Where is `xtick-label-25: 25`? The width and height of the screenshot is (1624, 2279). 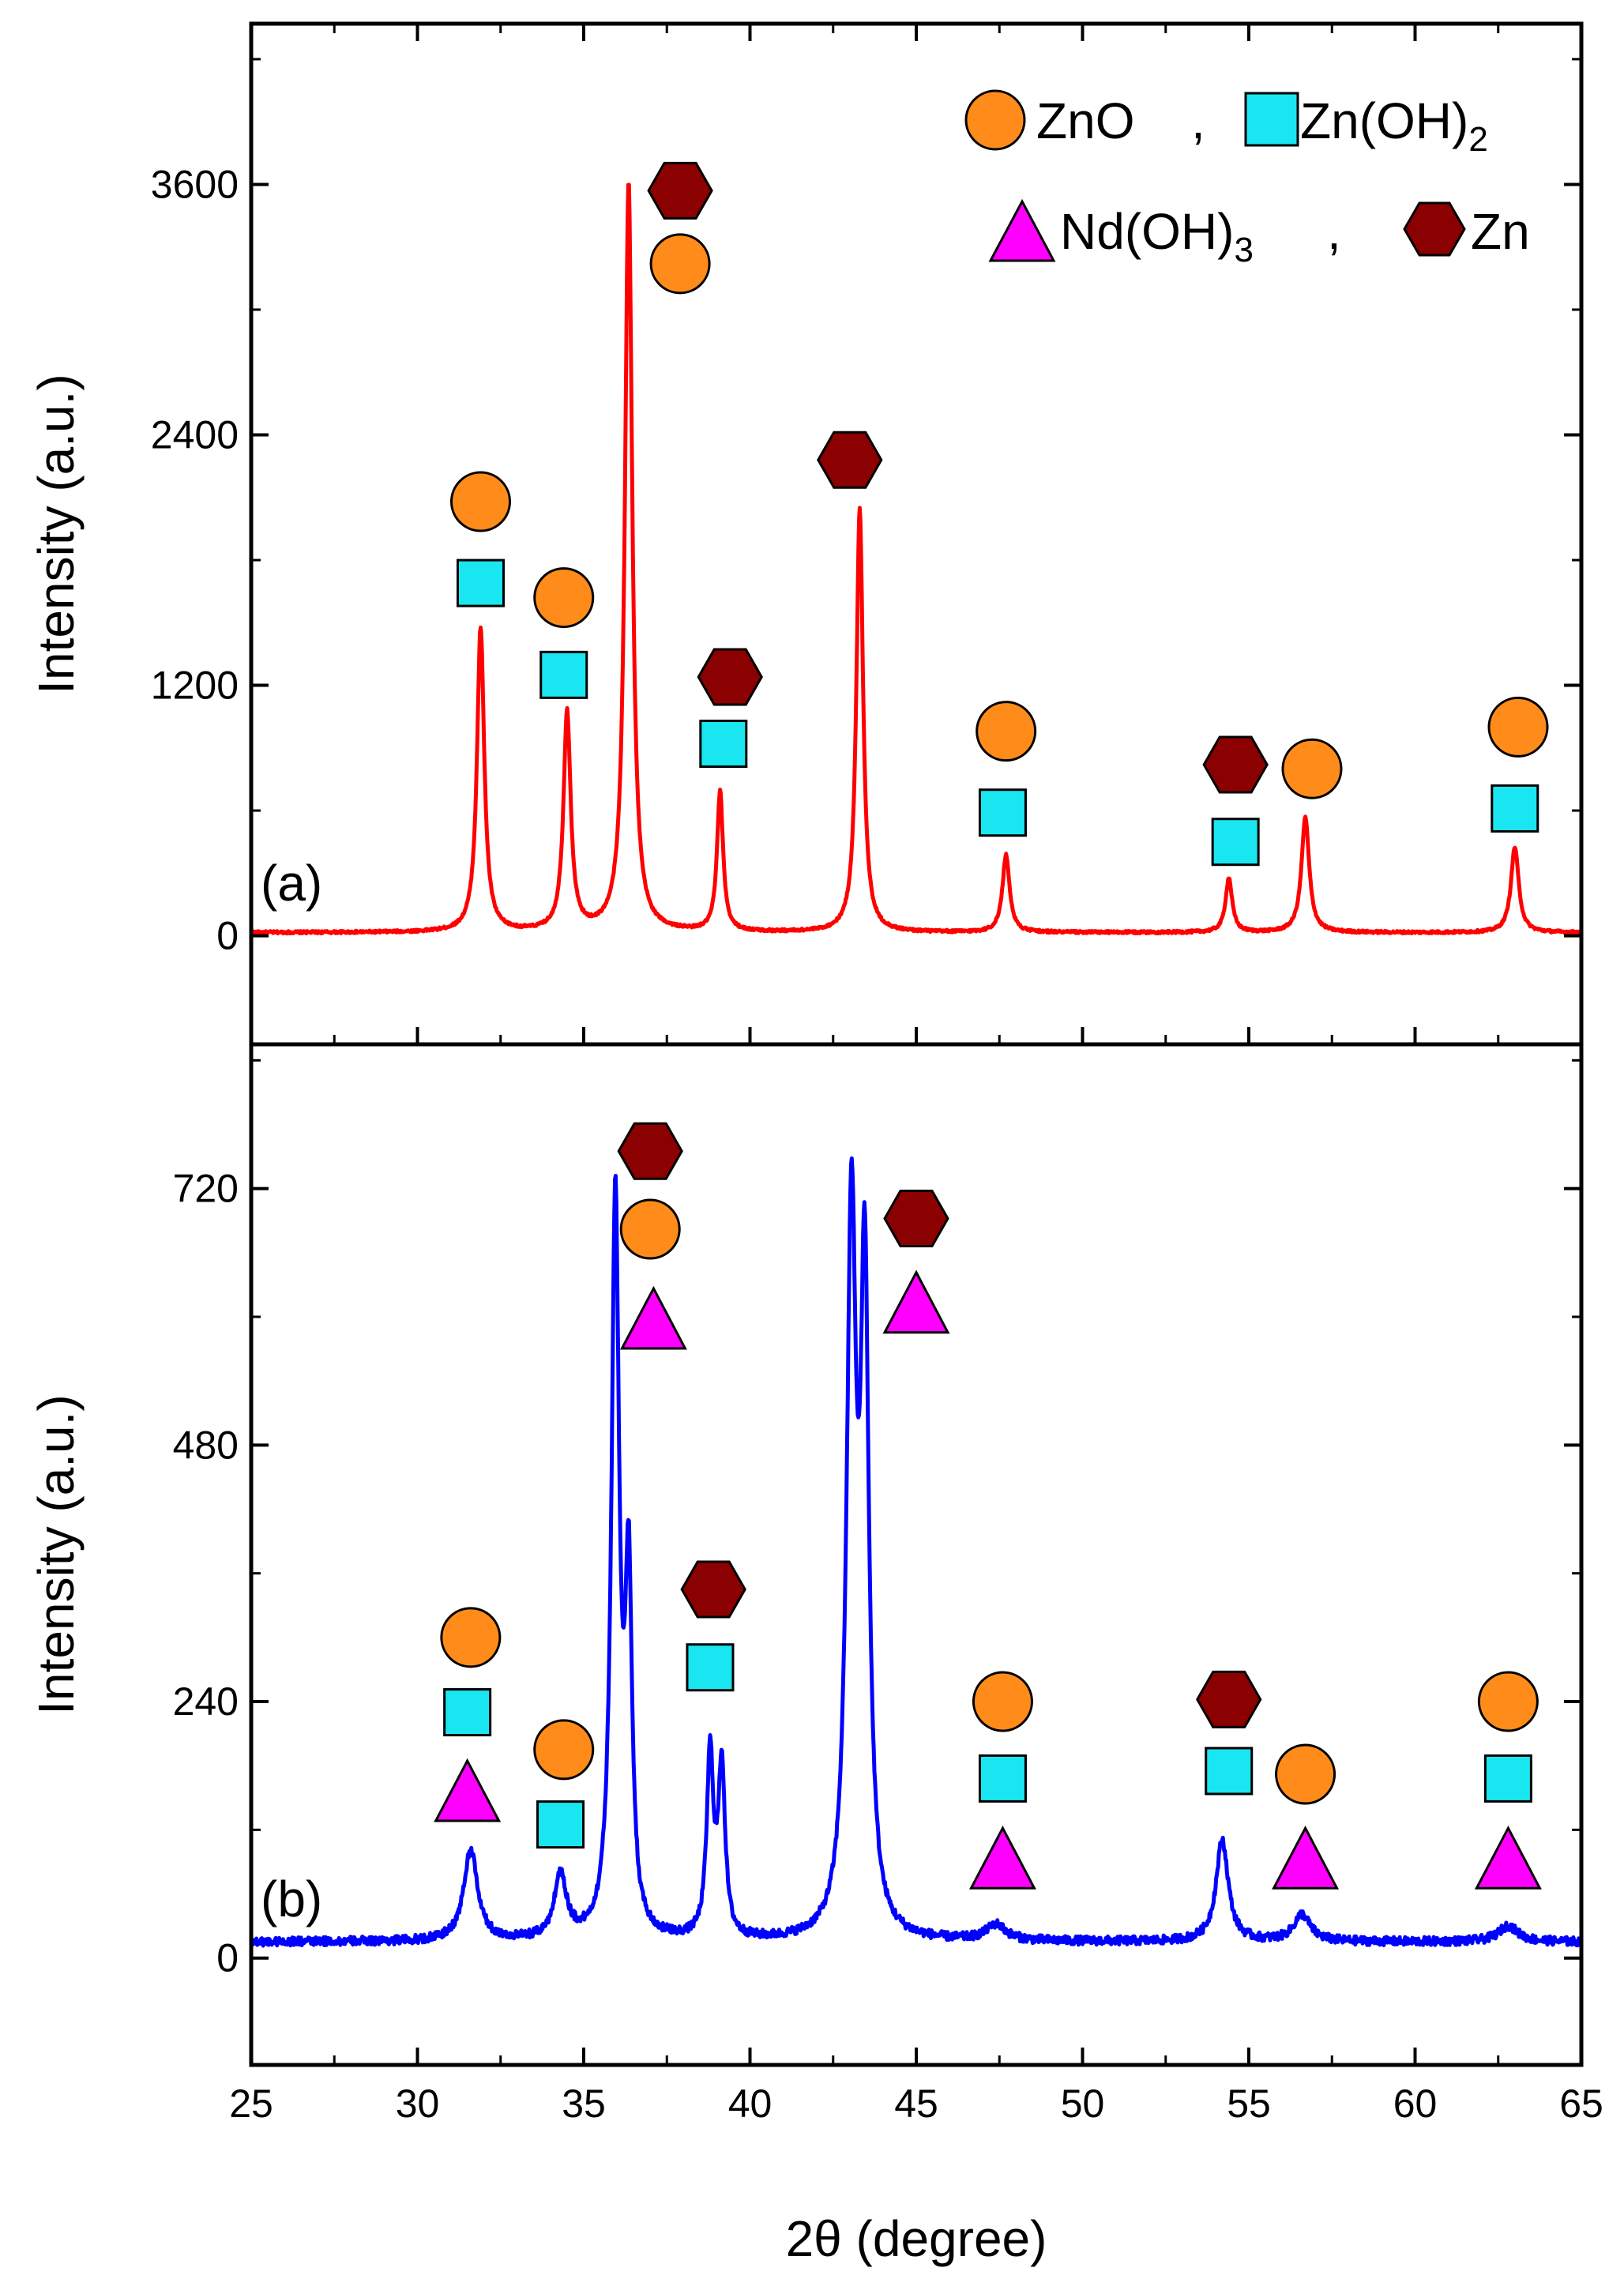 xtick-label-25: 25 is located at coordinates (251, 2104).